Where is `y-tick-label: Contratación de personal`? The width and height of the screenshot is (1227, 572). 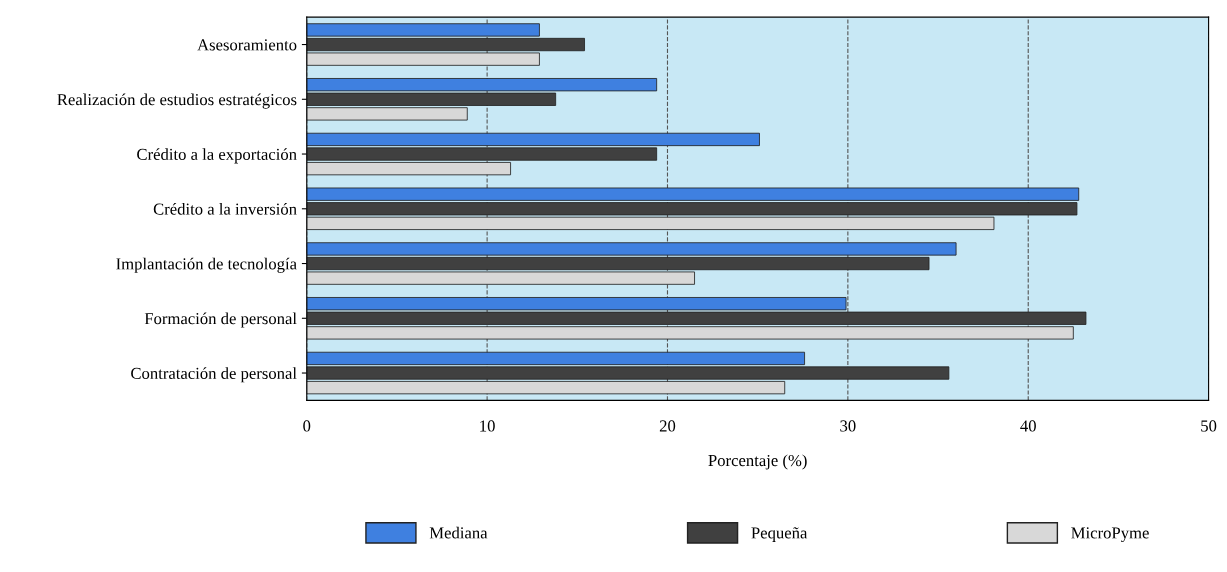
y-tick-label: Contratación de personal is located at coordinates (214, 375).